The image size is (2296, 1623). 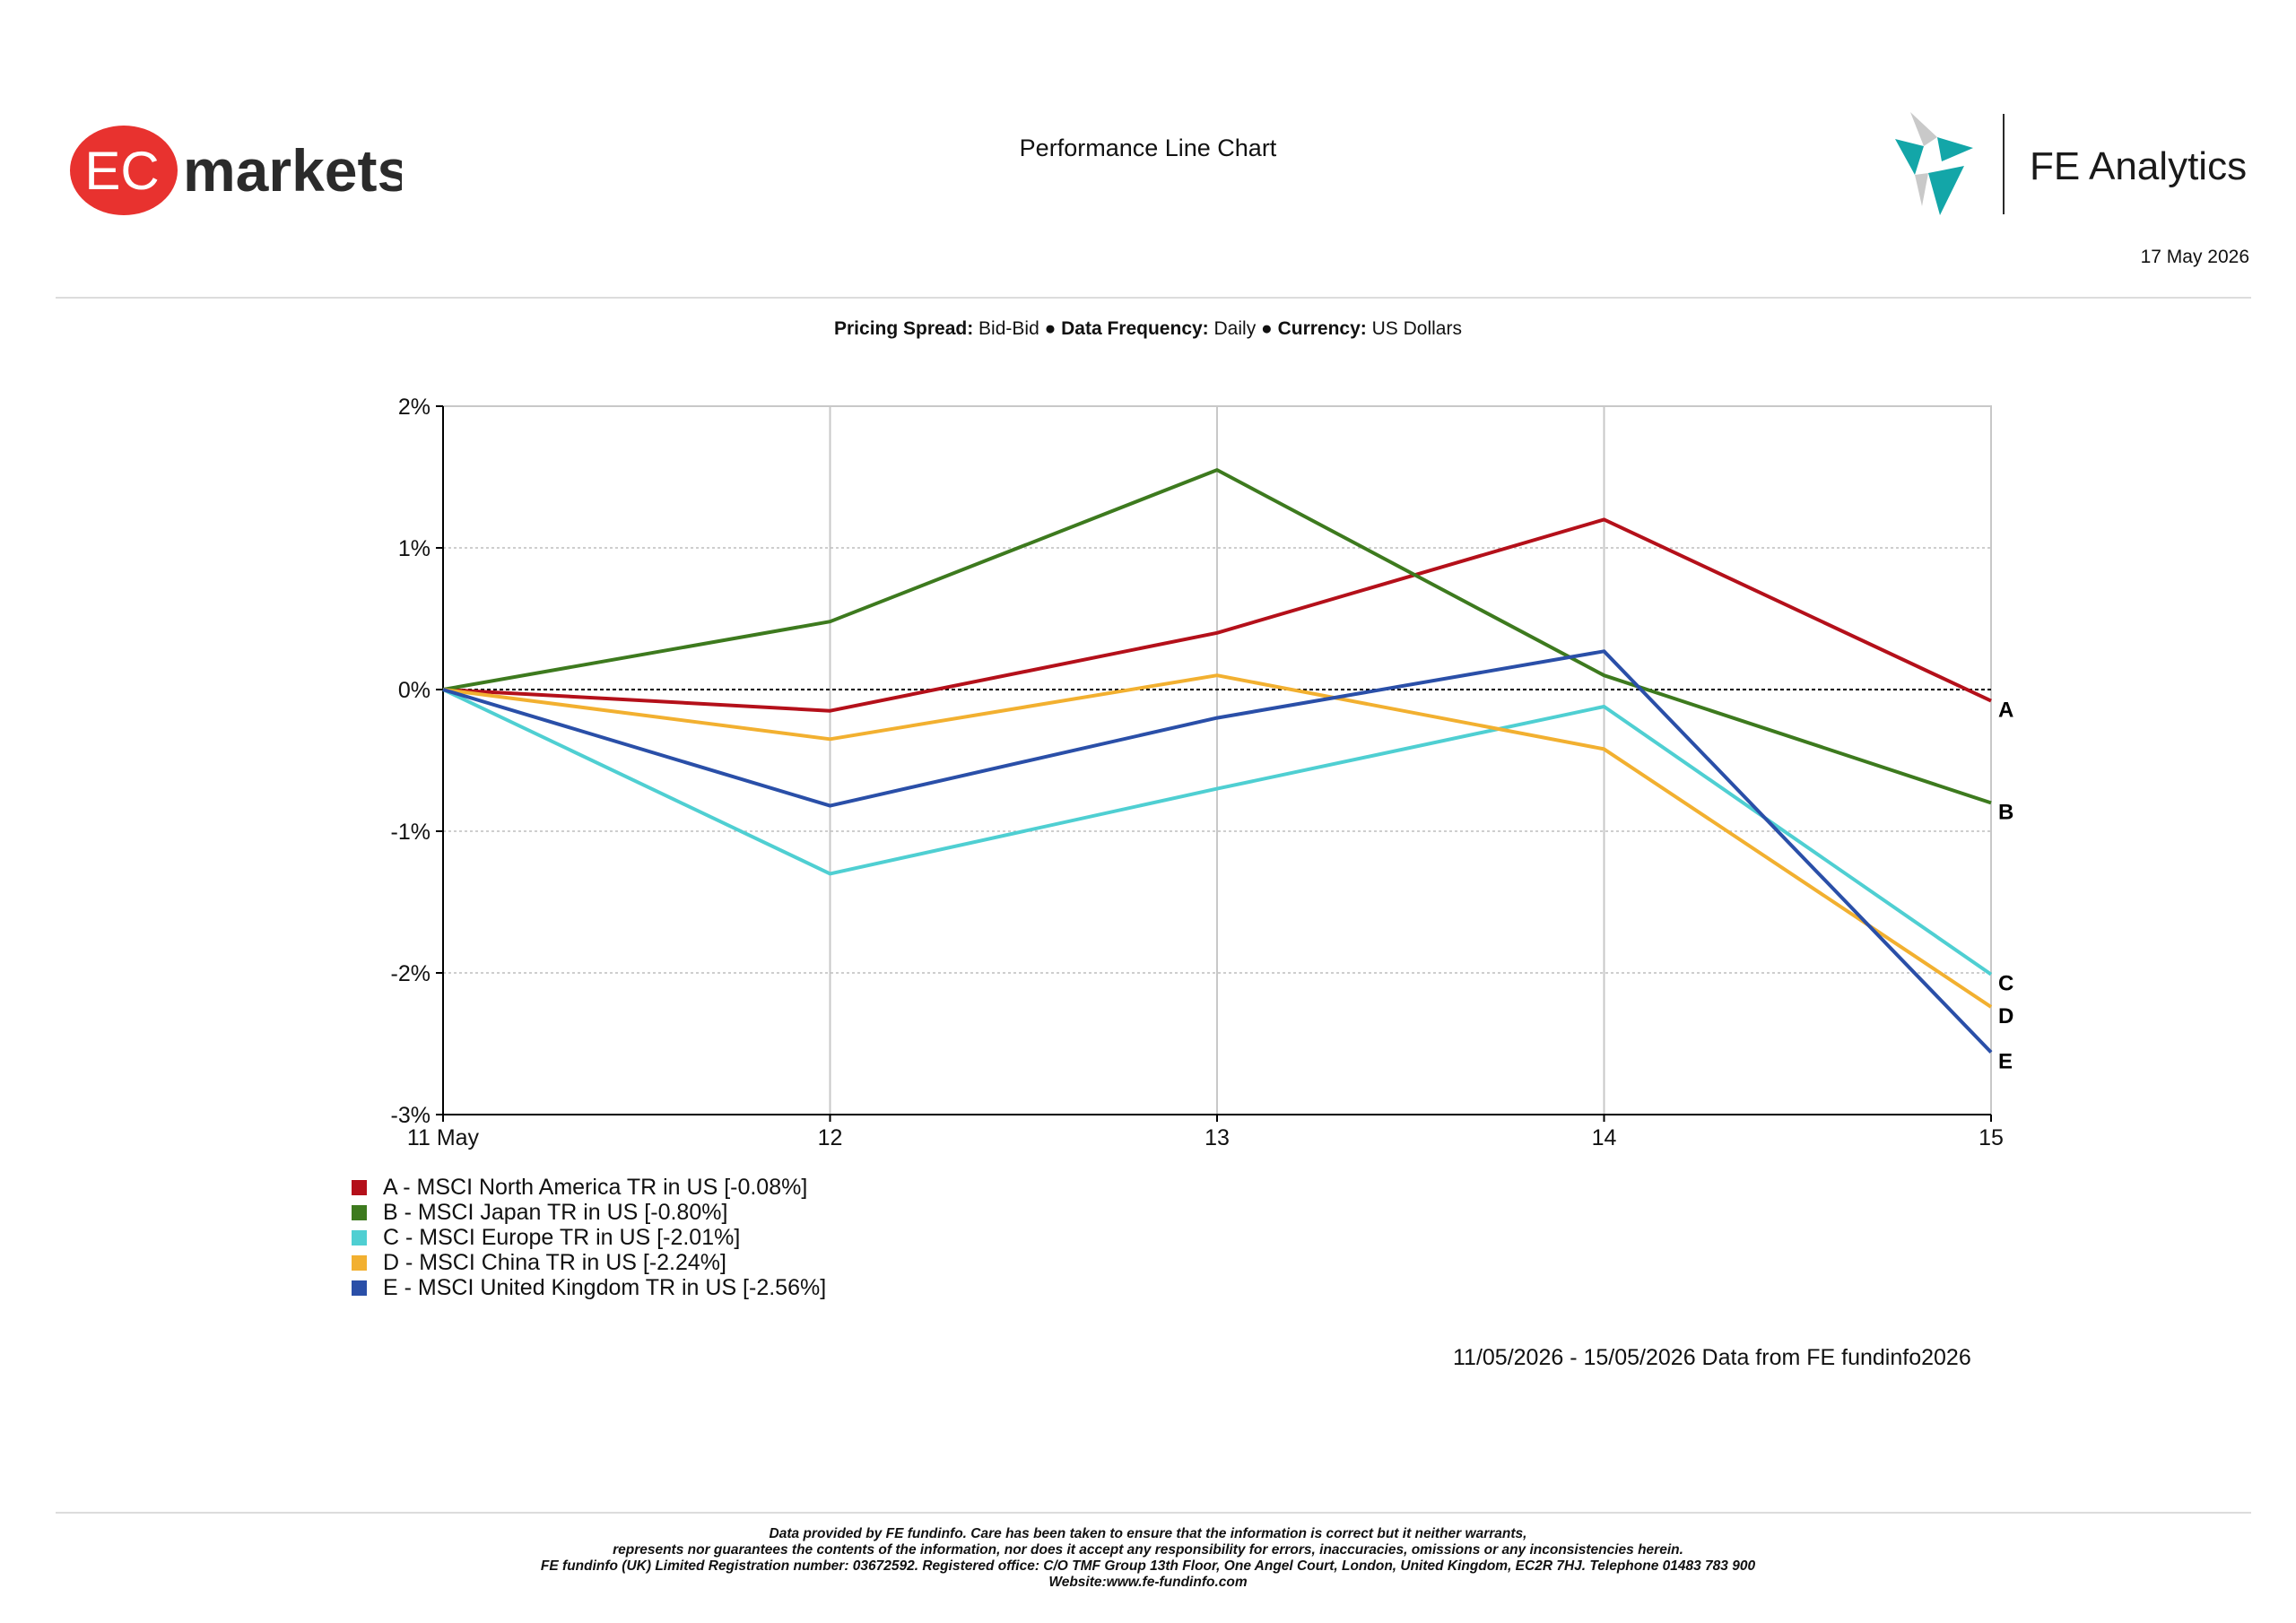 I want to click on data-frequency-value: Daily, so click(x=1235, y=328).